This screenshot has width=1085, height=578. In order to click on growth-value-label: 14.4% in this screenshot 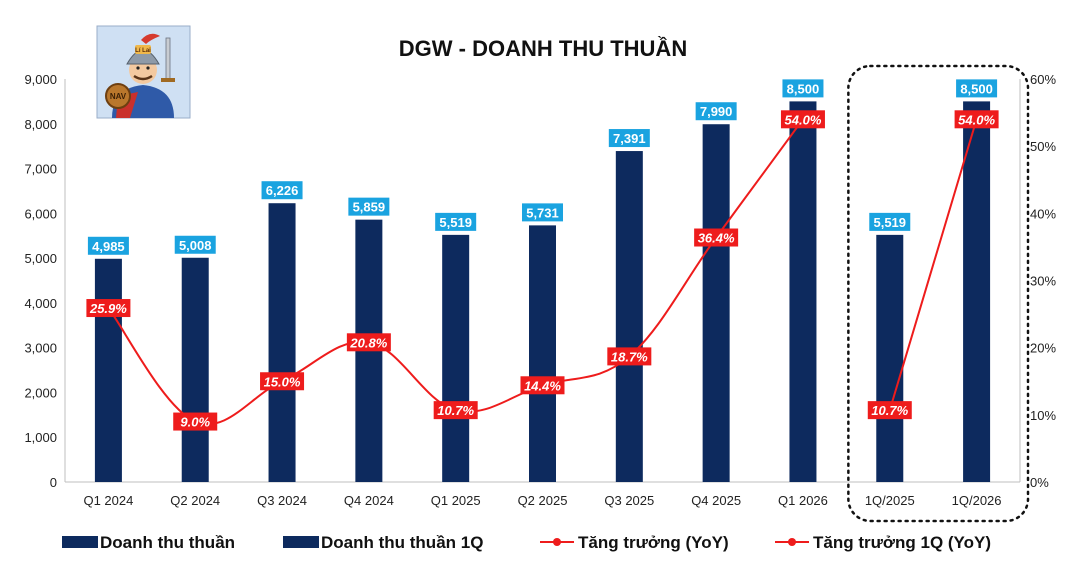, I will do `click(542, 385)`.